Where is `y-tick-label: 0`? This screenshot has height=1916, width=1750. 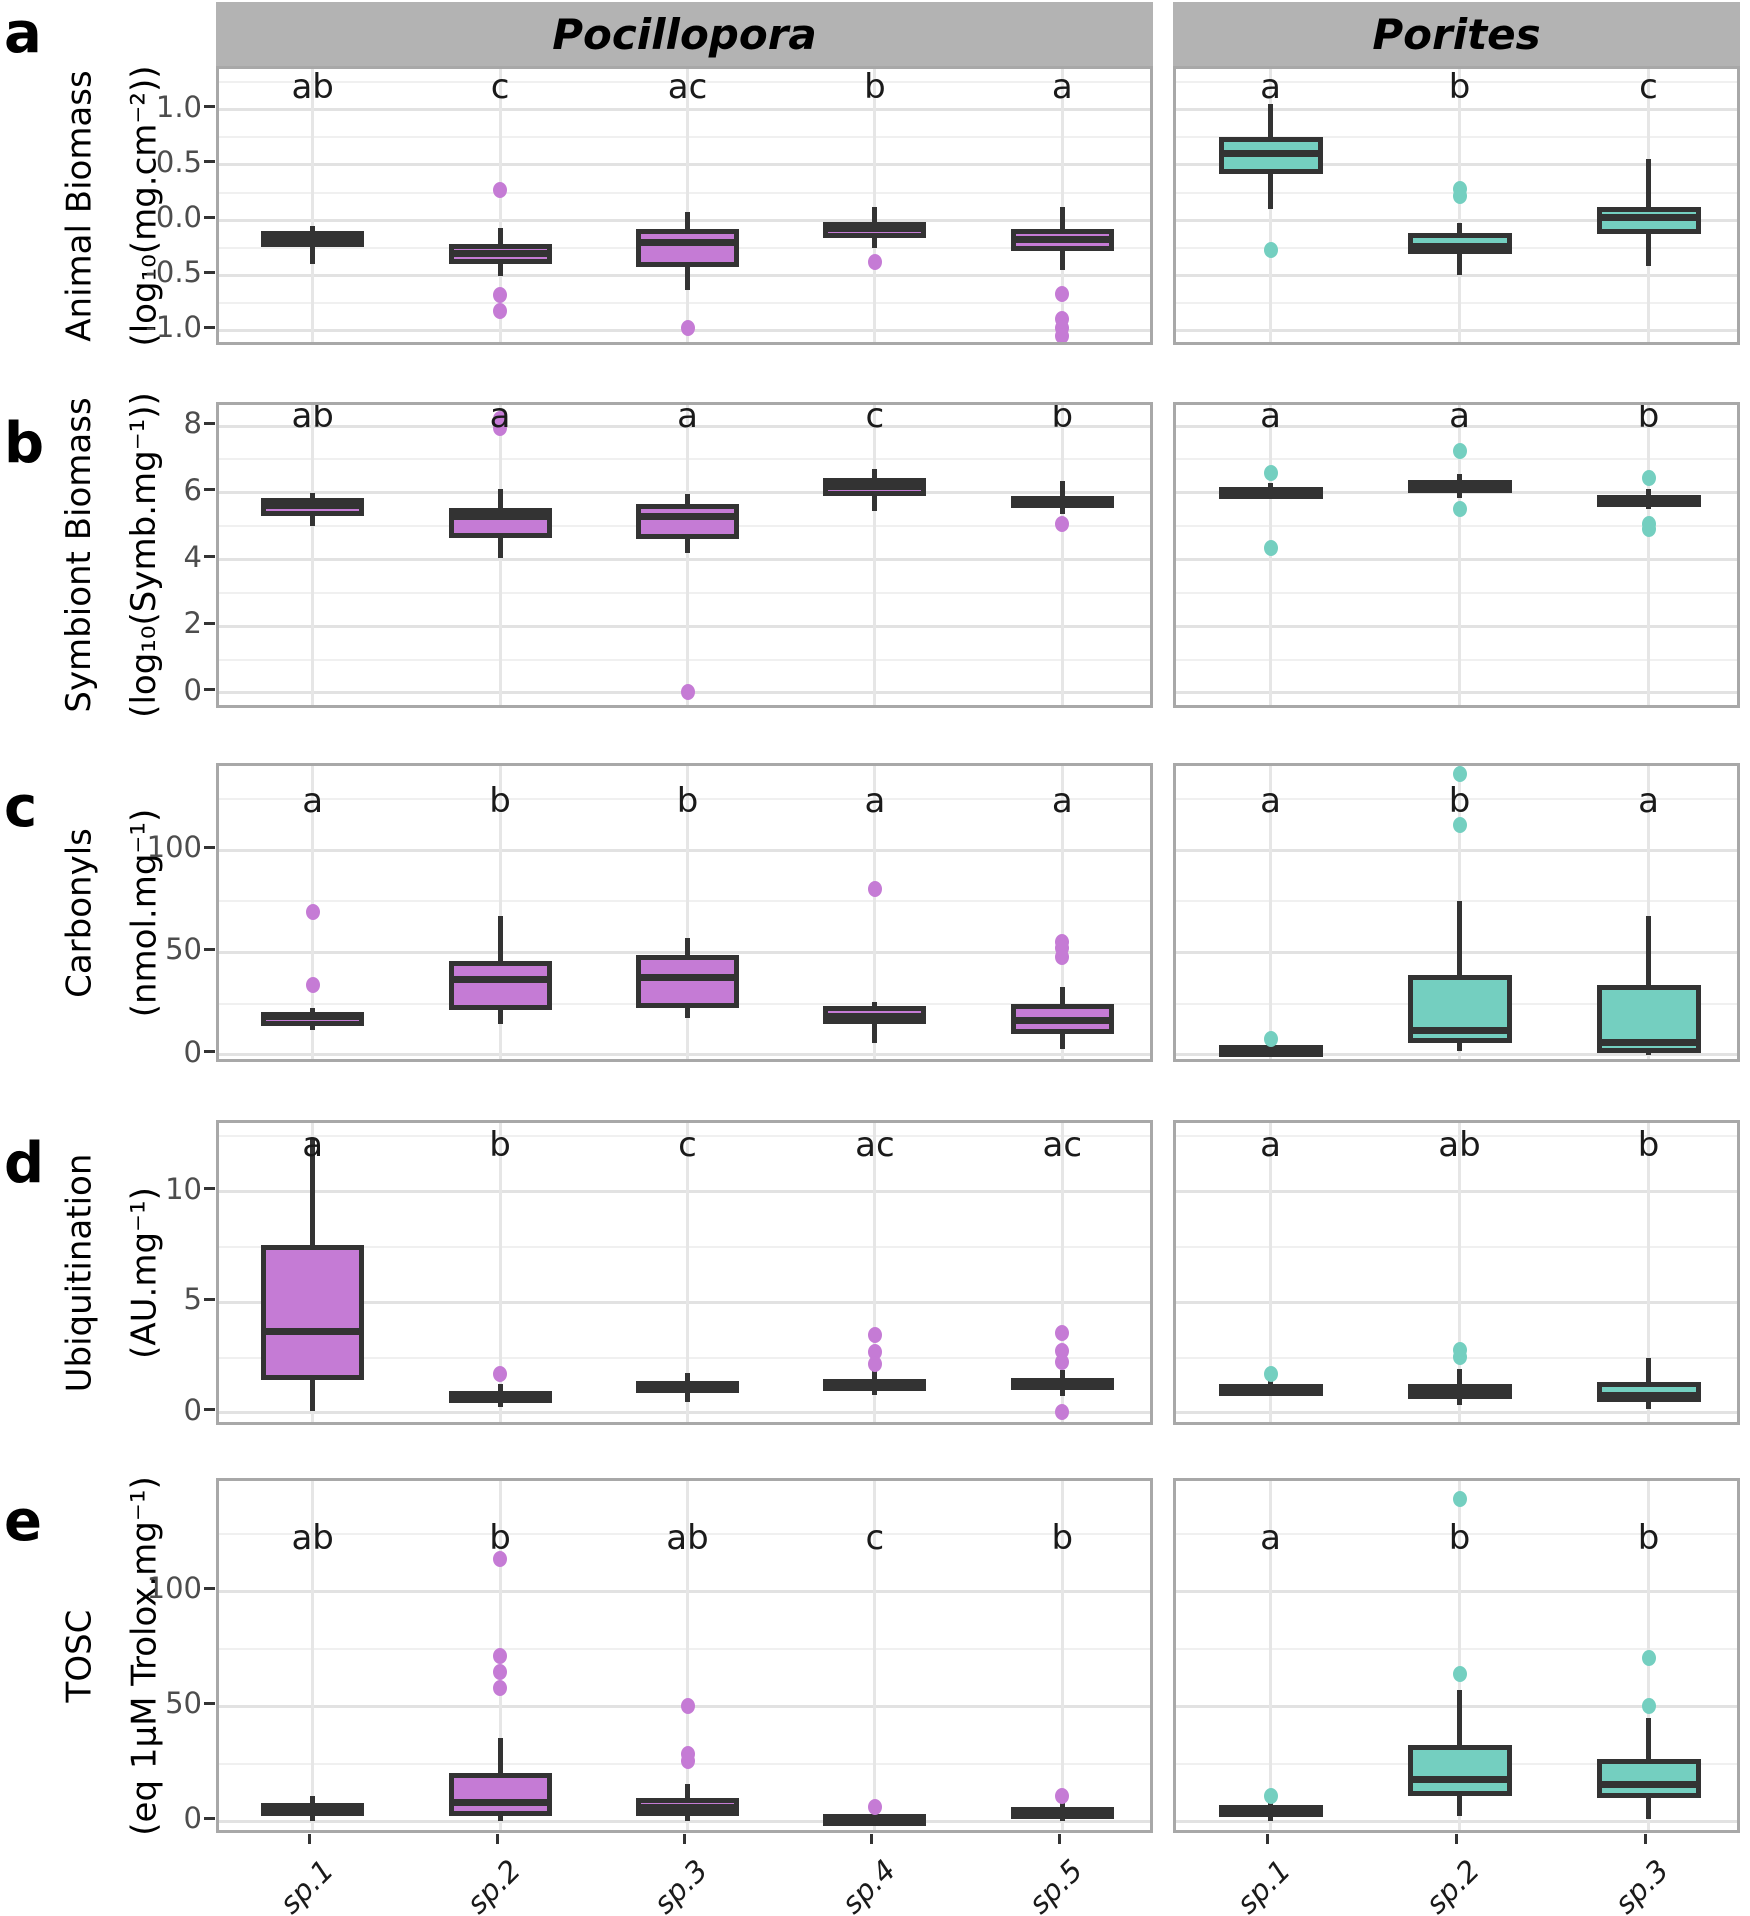 y-tick-label: 0 is located at coordinates (192, 1409).